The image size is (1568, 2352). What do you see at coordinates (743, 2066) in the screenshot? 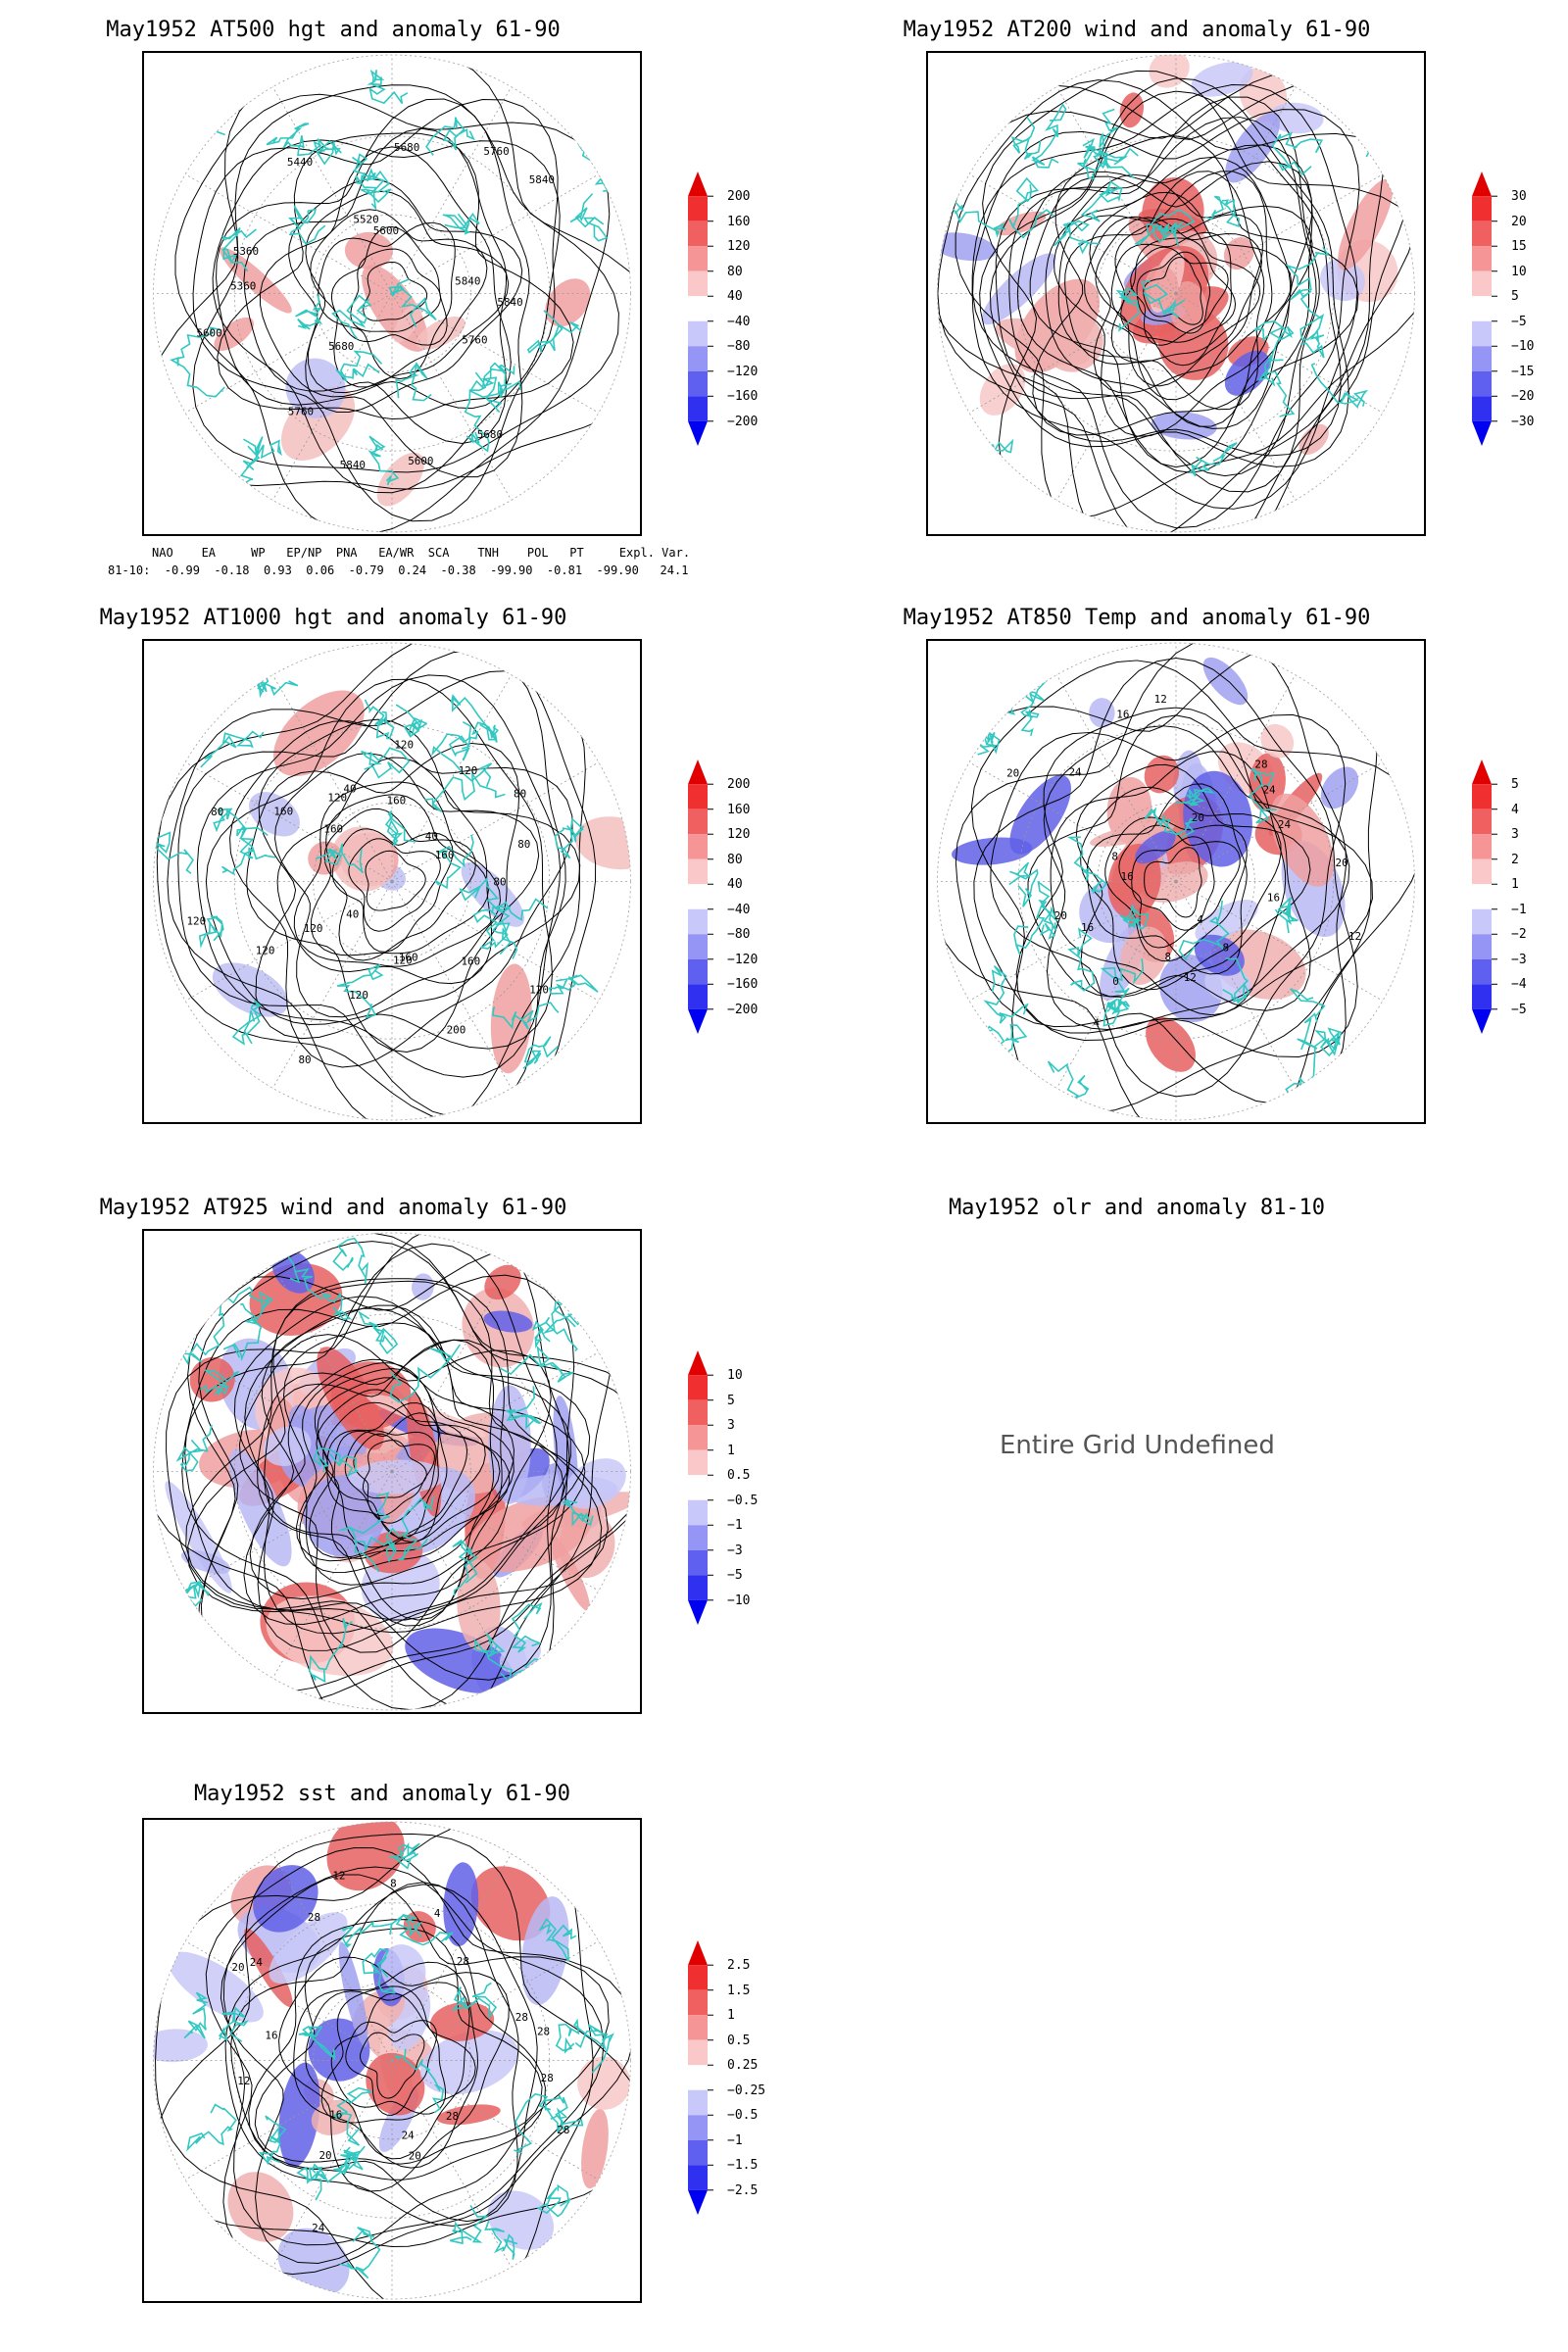
I see `colorbar-label: 0.25` at bounding box center [743, 2066].